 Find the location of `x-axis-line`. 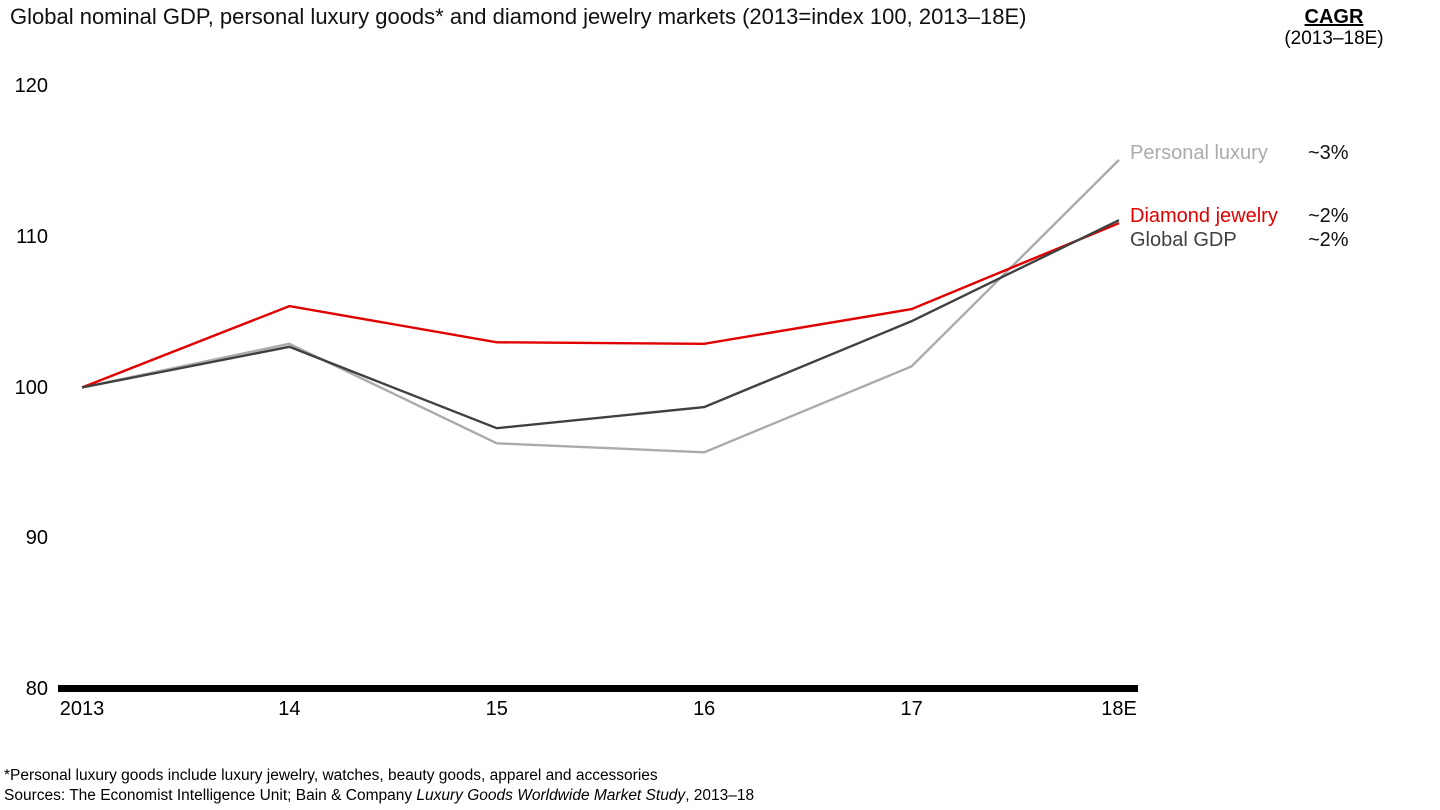

x-axis-line is located at coordinates (598, 688).